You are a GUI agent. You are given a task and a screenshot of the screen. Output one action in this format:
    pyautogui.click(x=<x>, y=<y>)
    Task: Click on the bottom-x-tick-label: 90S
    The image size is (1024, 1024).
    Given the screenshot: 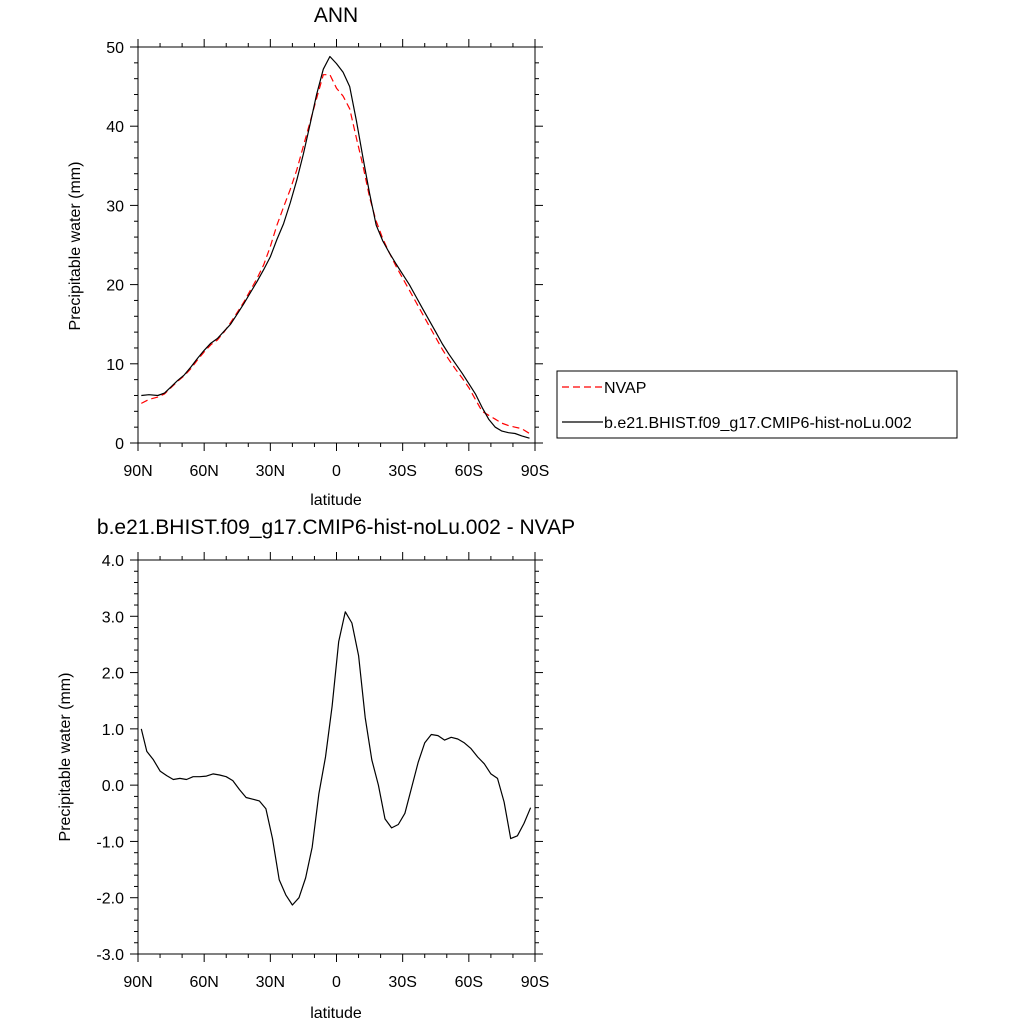 What is the action you would take?
    pyautogui.click(x=535, y=982)
    